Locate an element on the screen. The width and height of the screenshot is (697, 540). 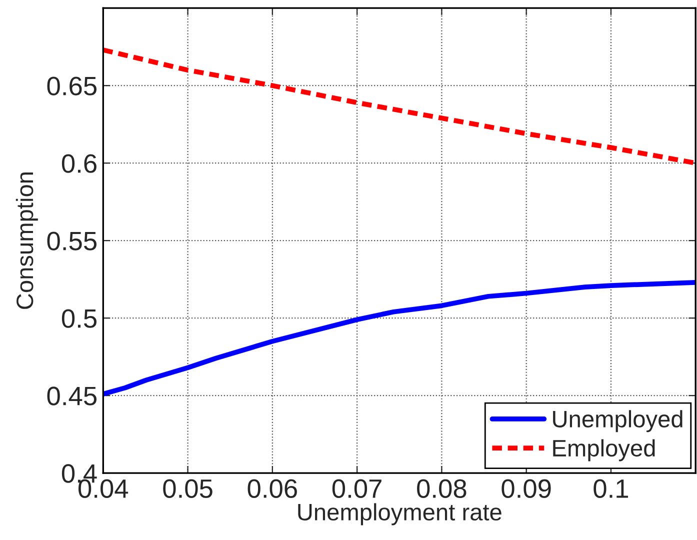
y-tick-label: 0.55 is located at coordinates (71, 241).